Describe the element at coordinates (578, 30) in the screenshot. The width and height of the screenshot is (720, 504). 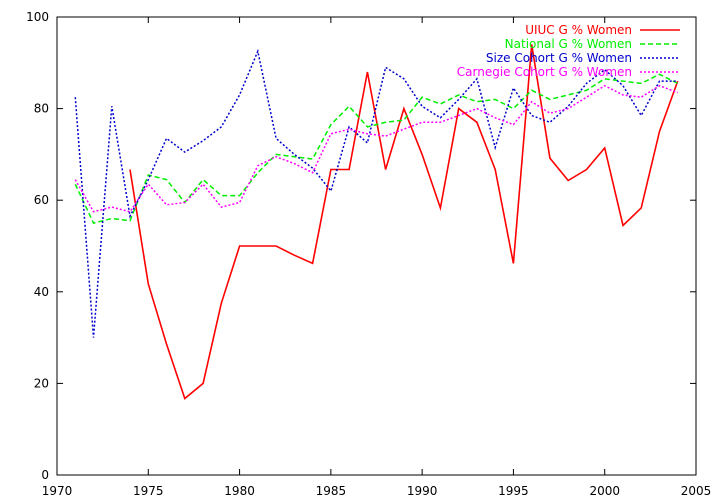
I see `legend-label-1: UIUC G % Women` at that location.